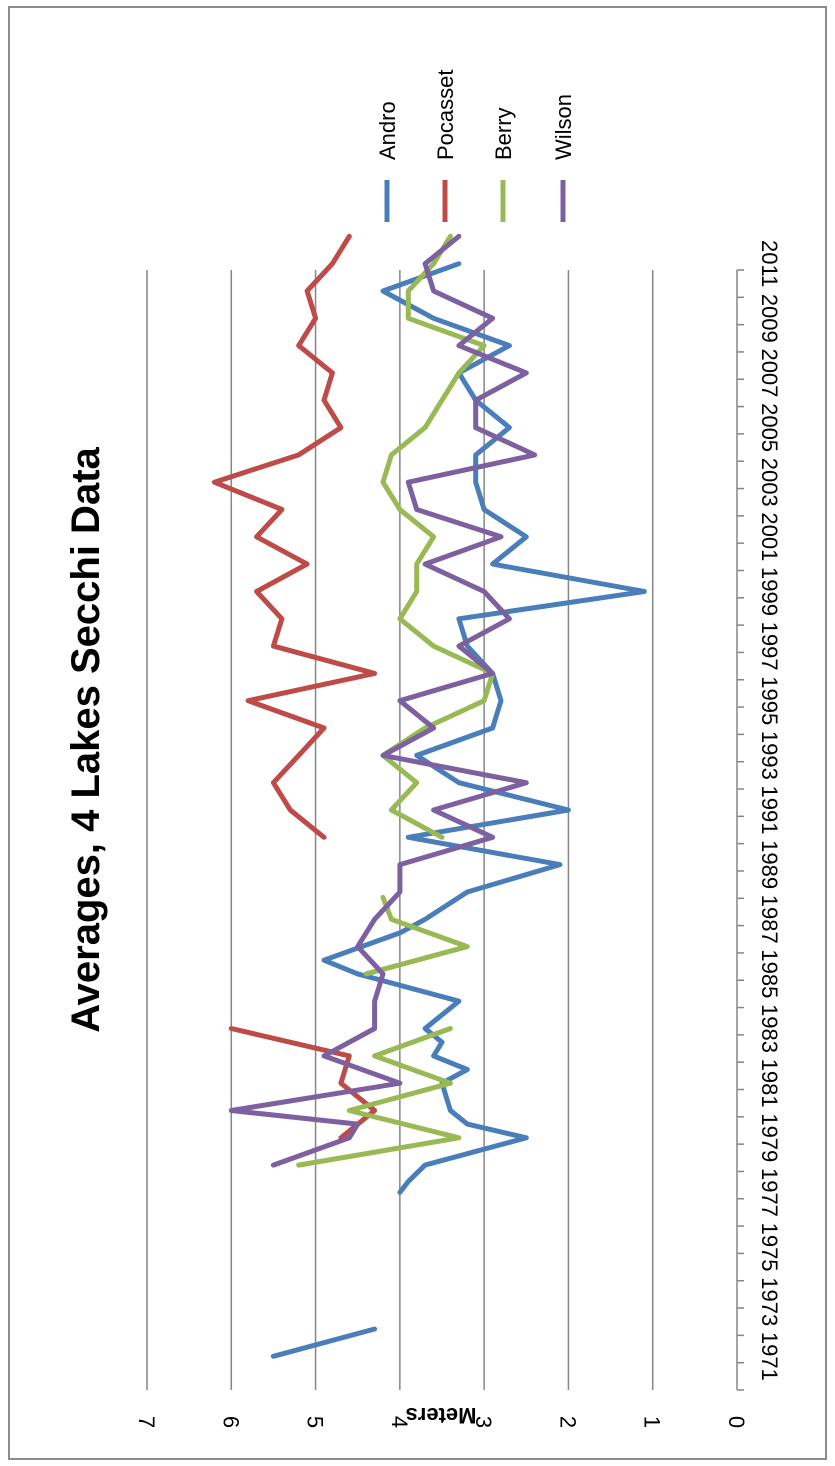 The width and height of the screenshot is (835, 1466). I want to click on chart-title: Averages, 4 Lakes Secchi Data, so click(86, 739).